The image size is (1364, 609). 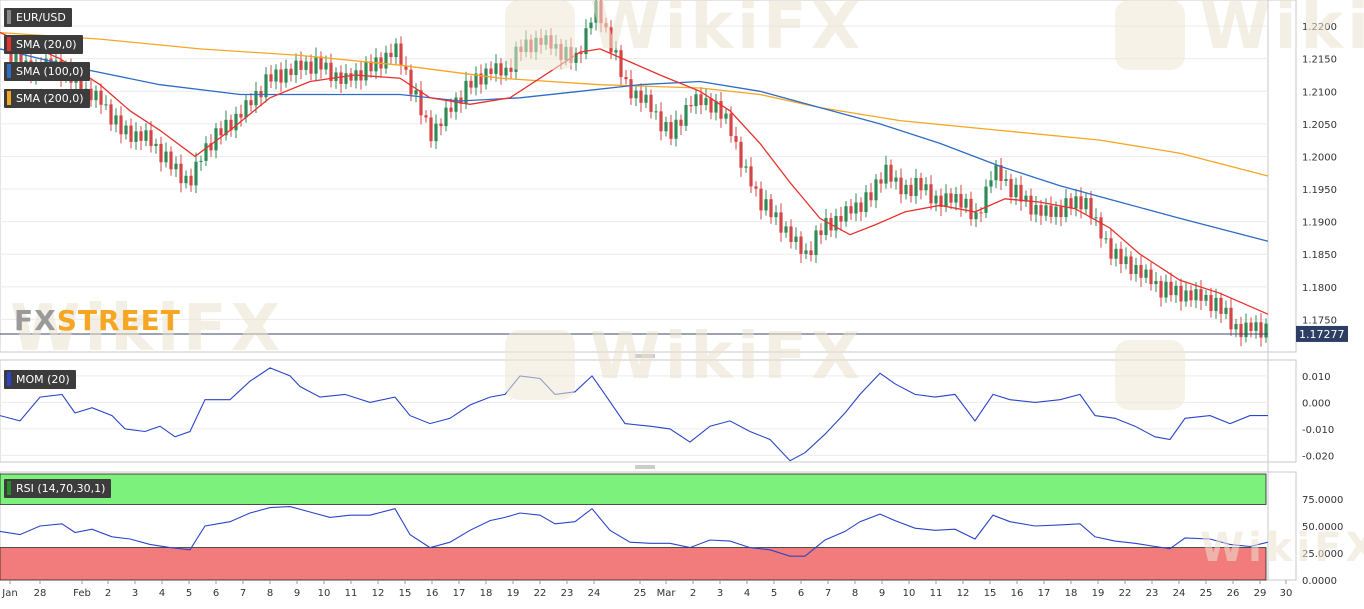 I want to click on x-axis-label: 26, so click(x=1233, y=593).